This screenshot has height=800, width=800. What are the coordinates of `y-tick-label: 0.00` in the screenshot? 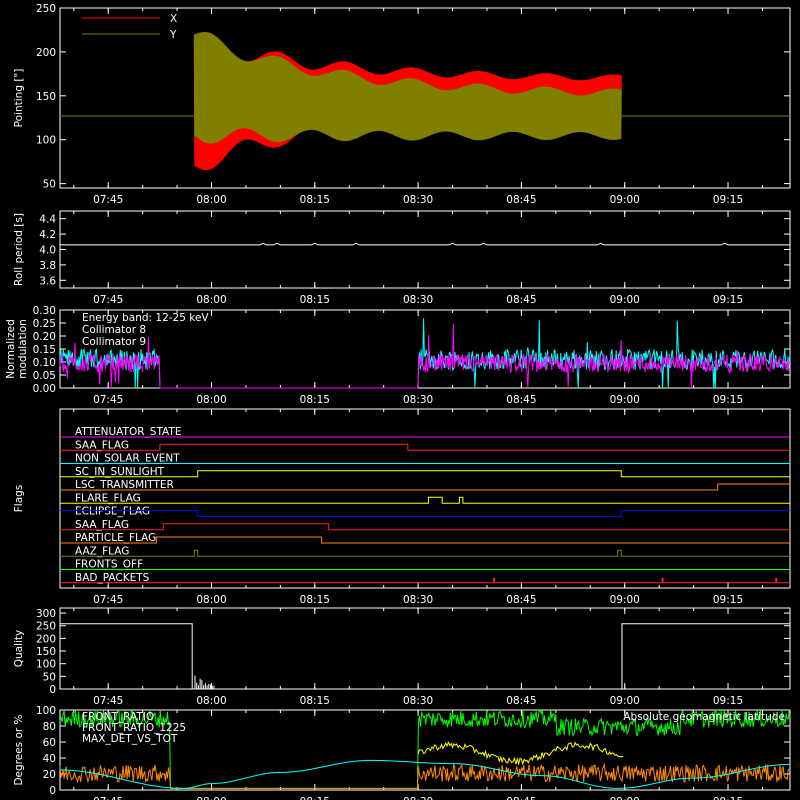 It's located at (44, 389).